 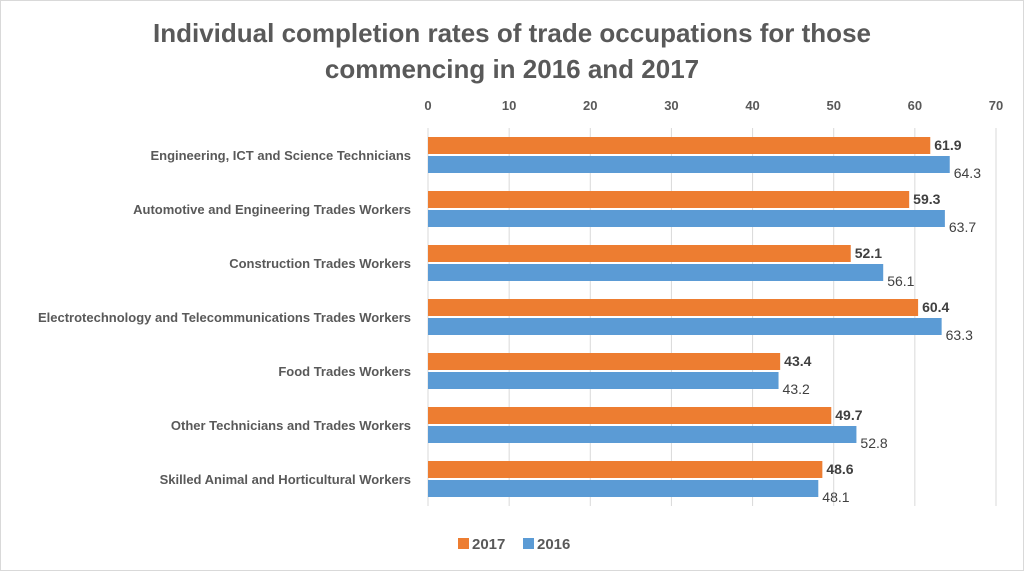 What do you see at coordinates (848, 415) in the screenshot?
I see `data-label-2017: 49.7` at bounding box center [848, 415].